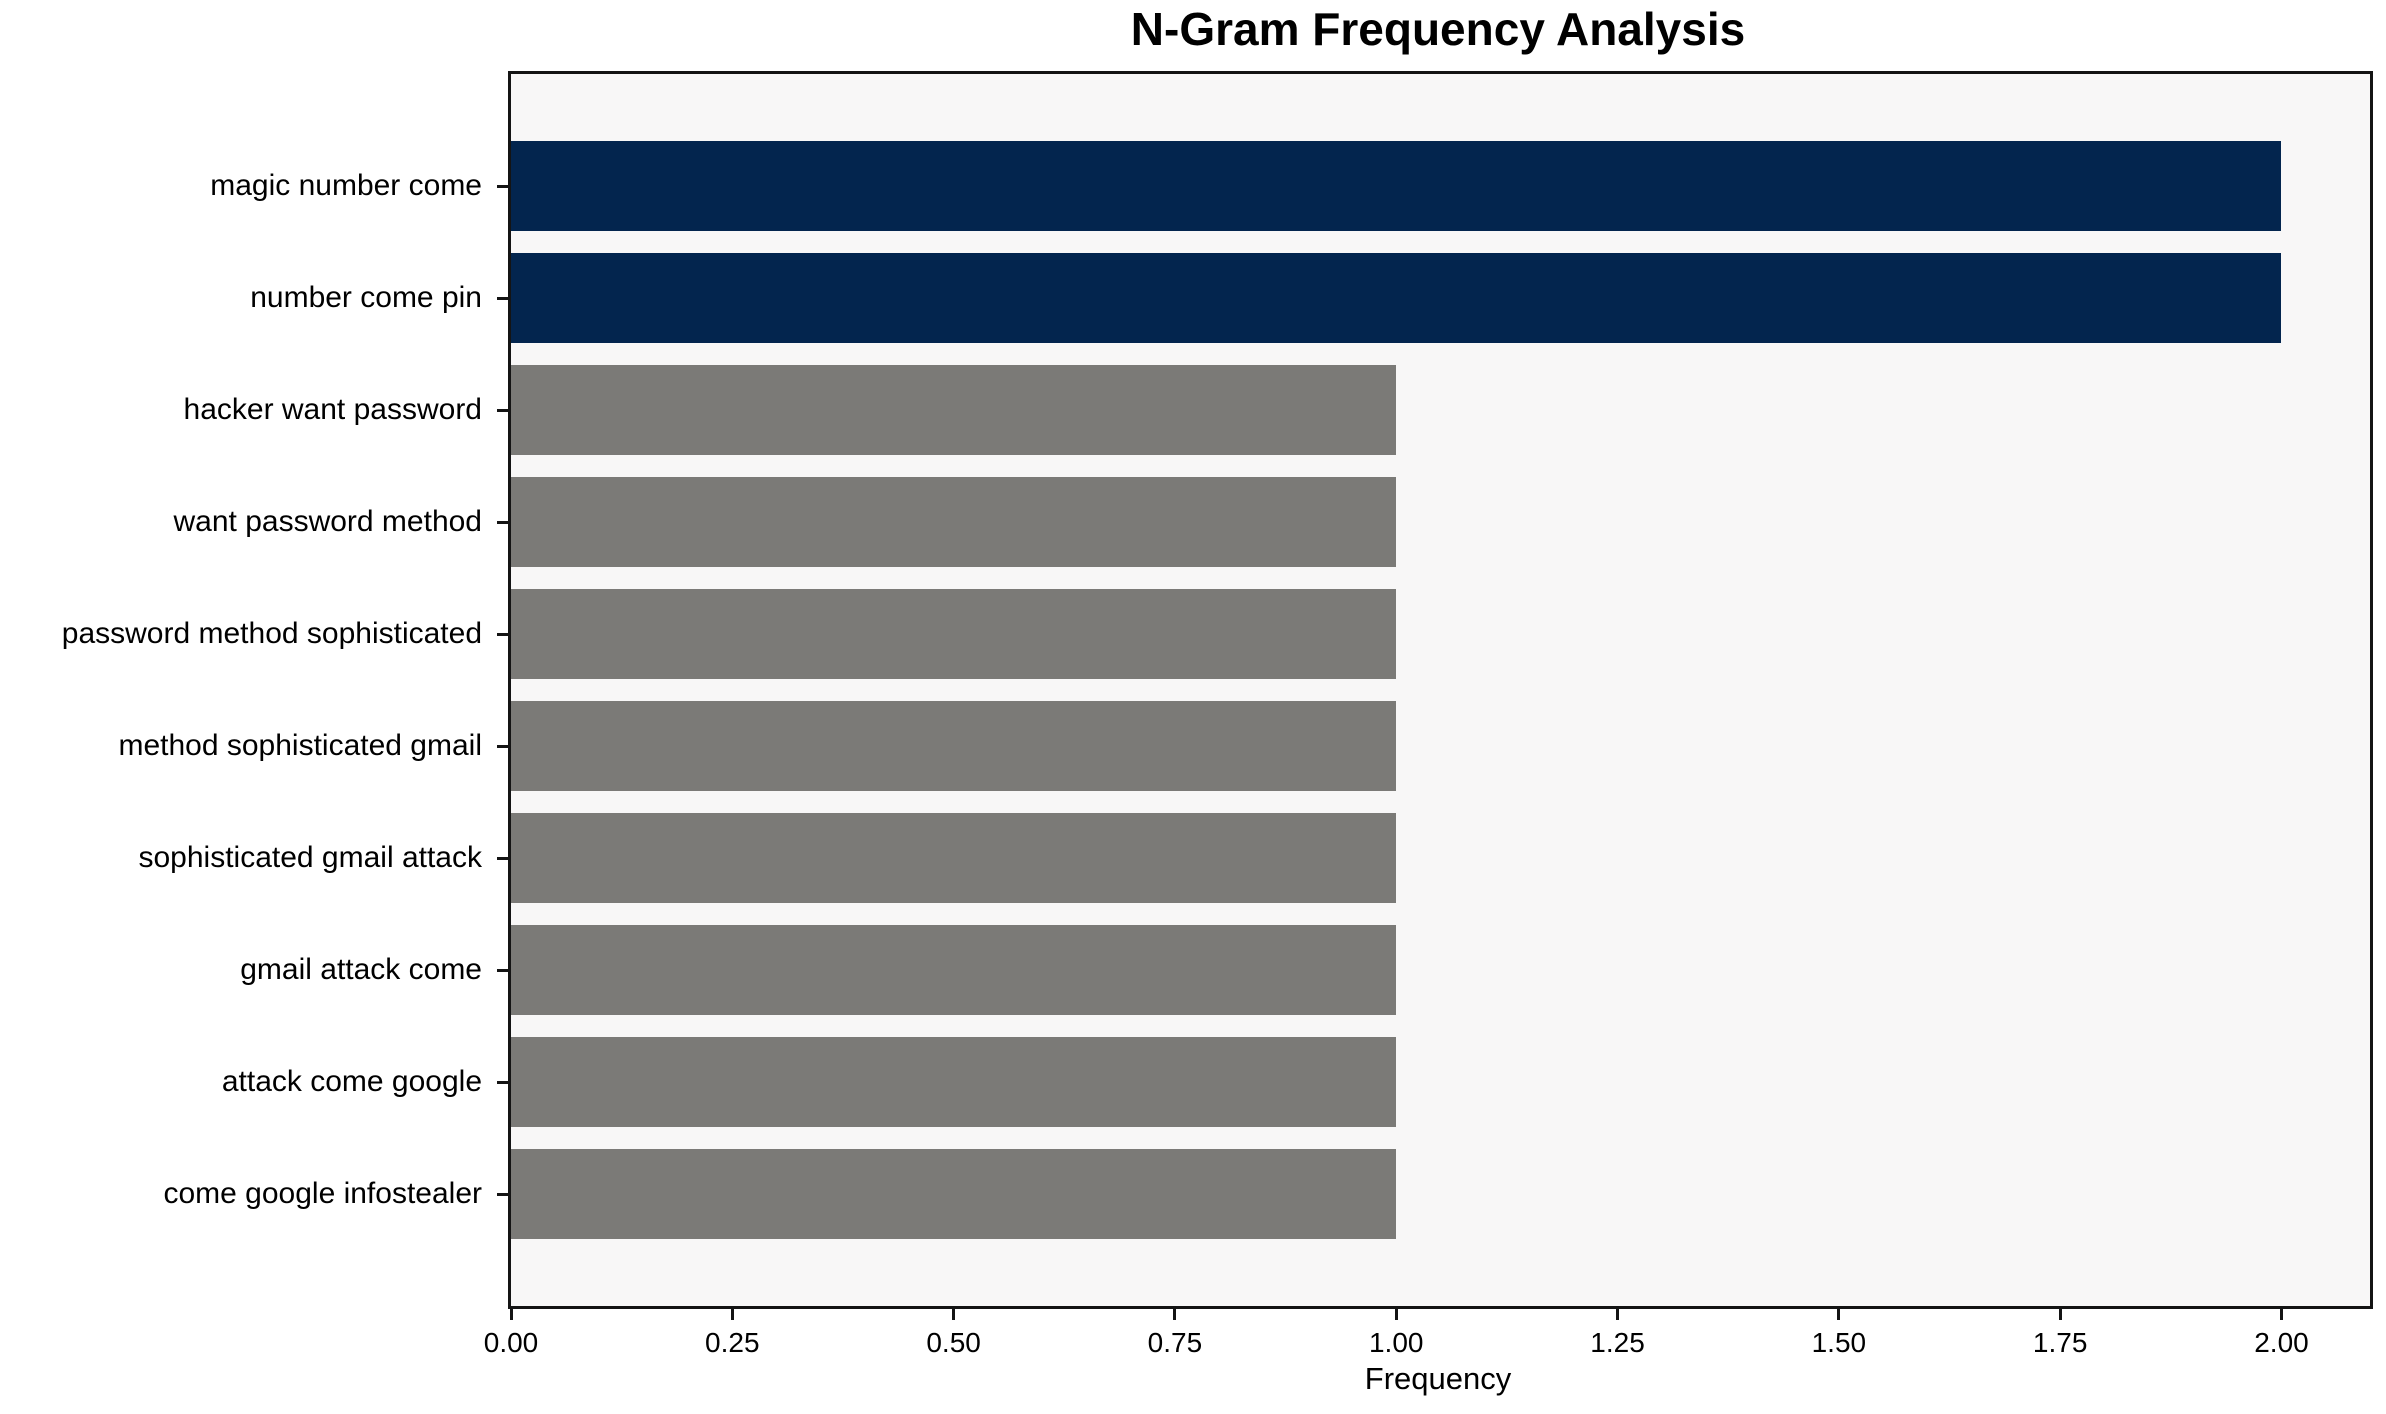  What do you see at coordinates (361, 969) in the screenshot?
I see `y-tick-label: gmail attack come` at bounding box center [361, 969].